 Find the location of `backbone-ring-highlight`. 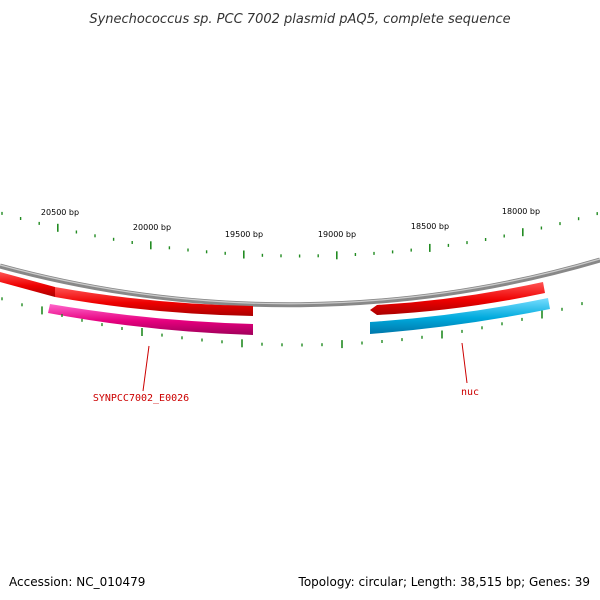

backbone-ring-highlight is located at coordinates (300, 281).